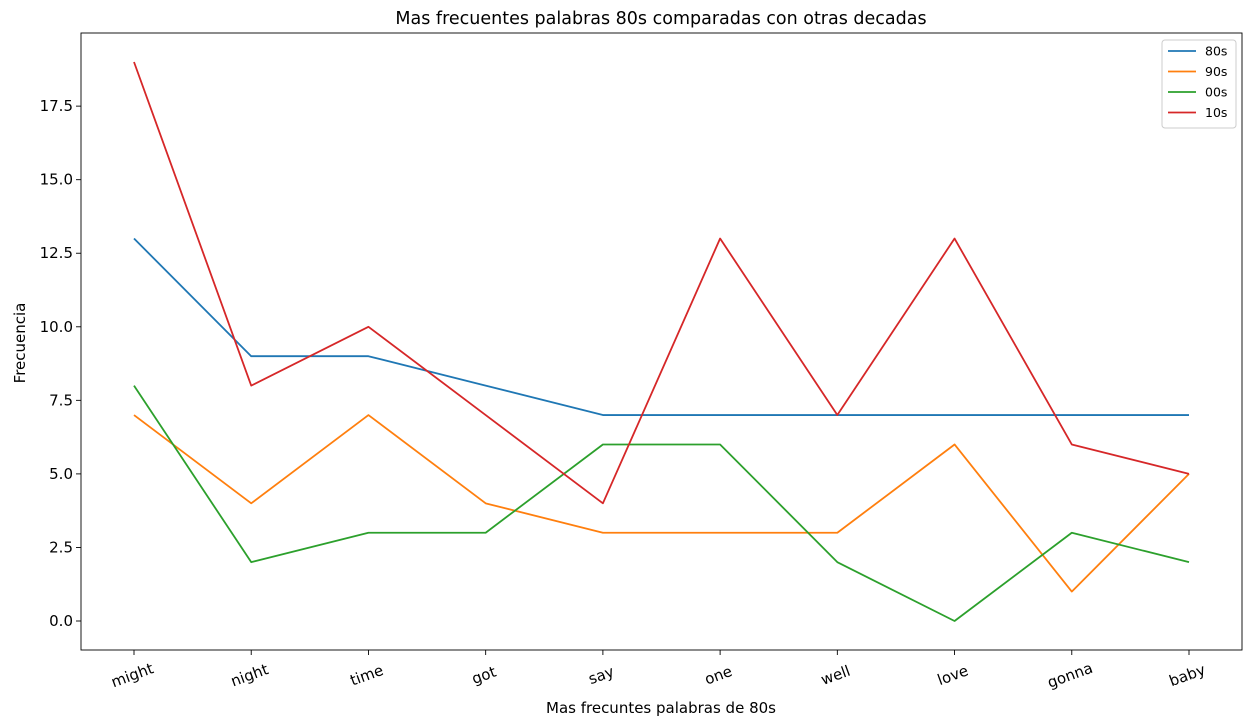  I want to click on y-tick-label: 7.5, so click(61, 400).